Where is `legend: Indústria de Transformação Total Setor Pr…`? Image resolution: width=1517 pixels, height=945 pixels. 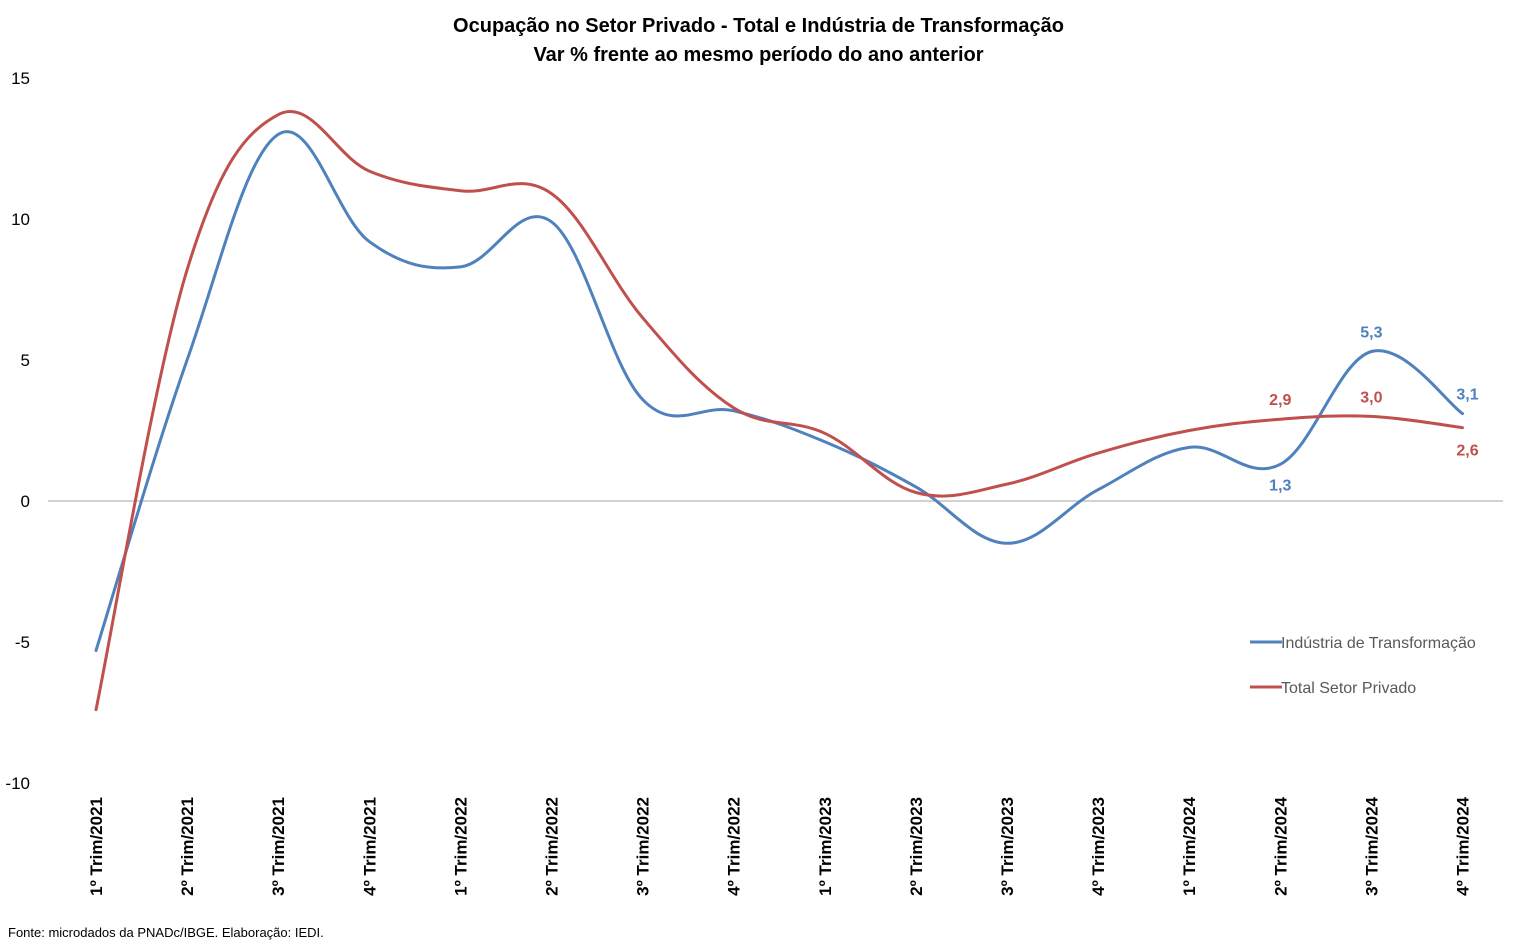
legend: Indústria de Transformação Total Setor Pr… is located at coordinates (1363, 666).